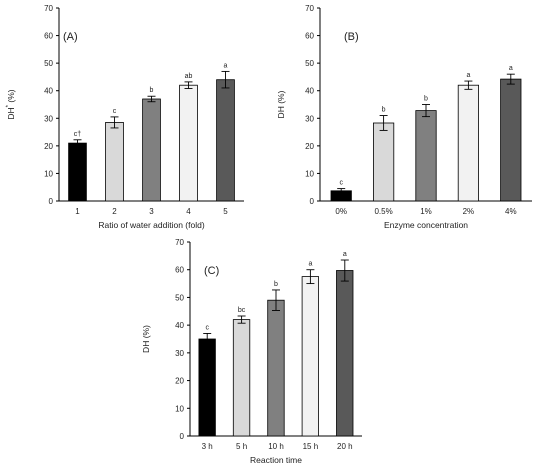 The height and width of the screenshot is (468, 550). What do you see at coordinates (426, 211) in the screenshot?
I see `x-tick-label: 1%` at bounding box center [426, 211].